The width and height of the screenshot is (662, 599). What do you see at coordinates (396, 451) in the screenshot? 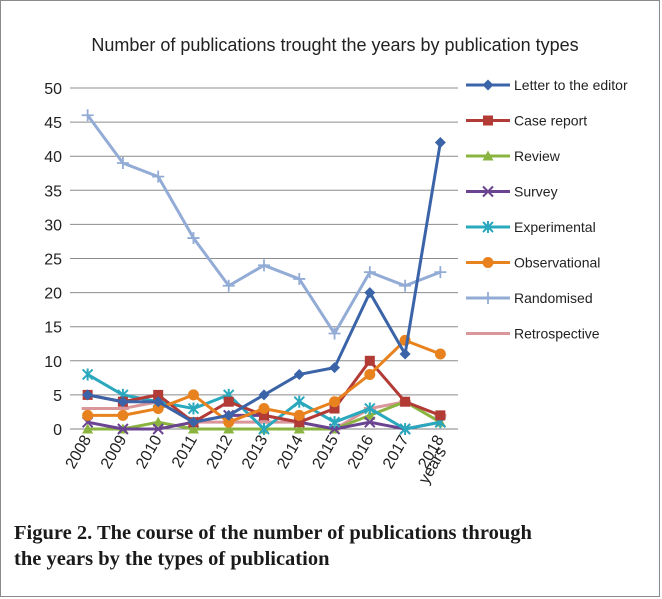
I see `x-tick-label: 2017` at bounding box center [396, 451].